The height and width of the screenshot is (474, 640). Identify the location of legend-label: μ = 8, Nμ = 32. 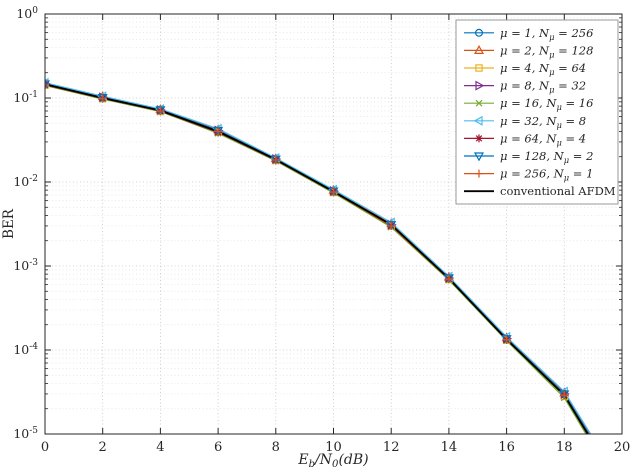
(543, 87).